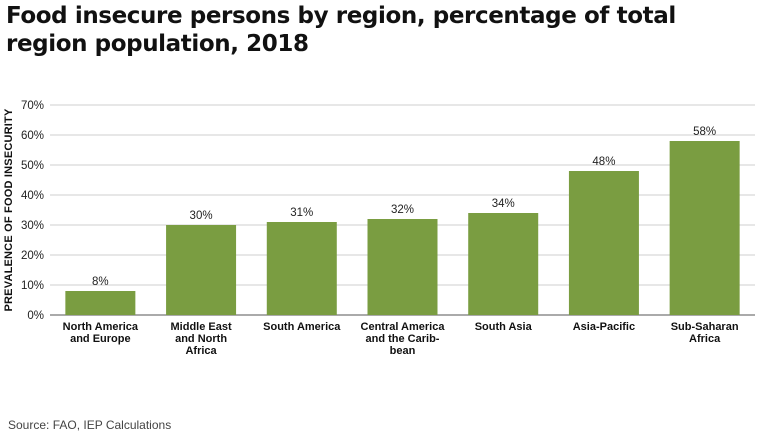 This screenshot has width=768, height=438. I want to click on source-note: Source: FAO, IEP Calculations, so click(90, 425).